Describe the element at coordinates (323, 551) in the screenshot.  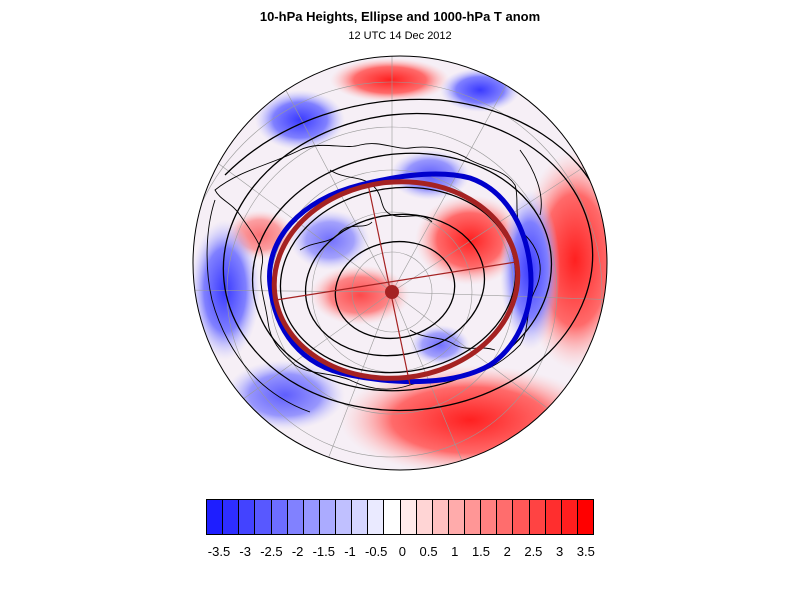
I see `colorbar-tick-label: -1.5` at that location.